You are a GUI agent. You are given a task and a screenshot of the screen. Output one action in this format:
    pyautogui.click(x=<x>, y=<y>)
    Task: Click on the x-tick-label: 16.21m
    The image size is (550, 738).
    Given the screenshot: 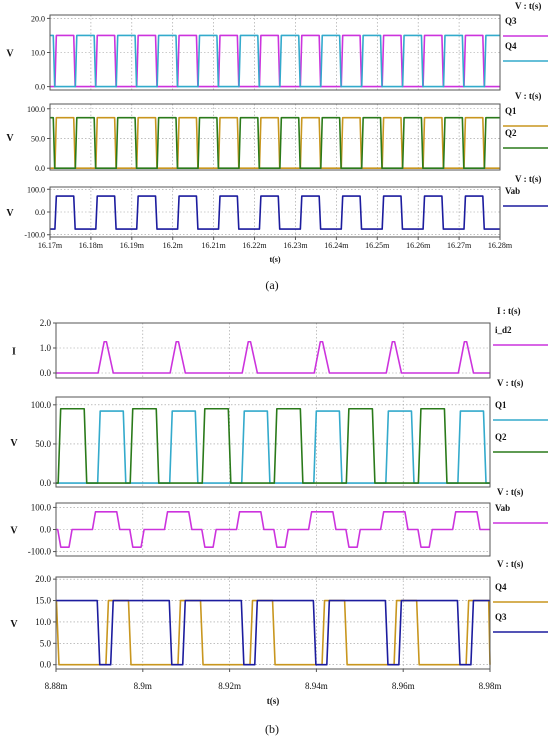 What is the action you would take?
    pyautogui.click(x=214, y=245)
    